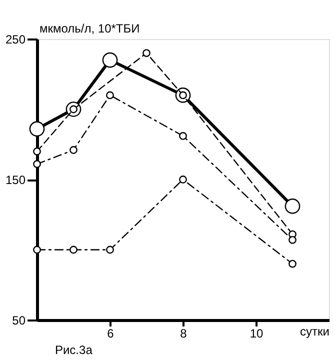  Describe the element at coordinates (15, 180) in the screenshot. I see `y-tick-label: 150` at that location.